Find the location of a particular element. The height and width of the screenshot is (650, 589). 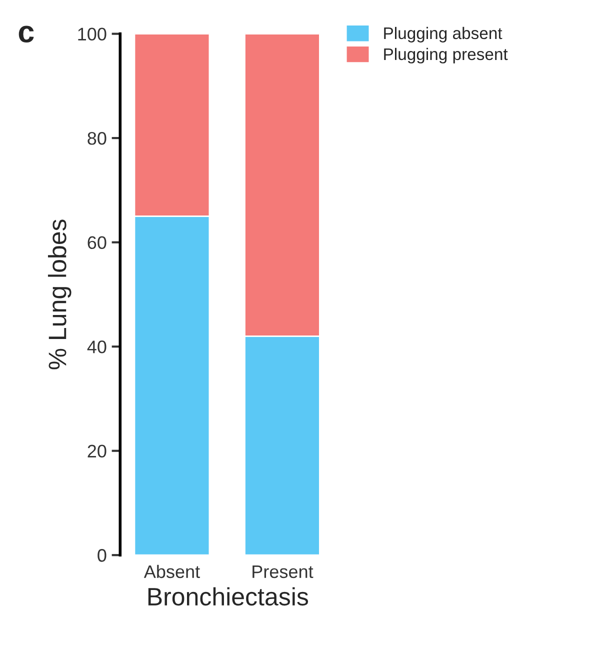

text: c is located at coordinates (26, 34).